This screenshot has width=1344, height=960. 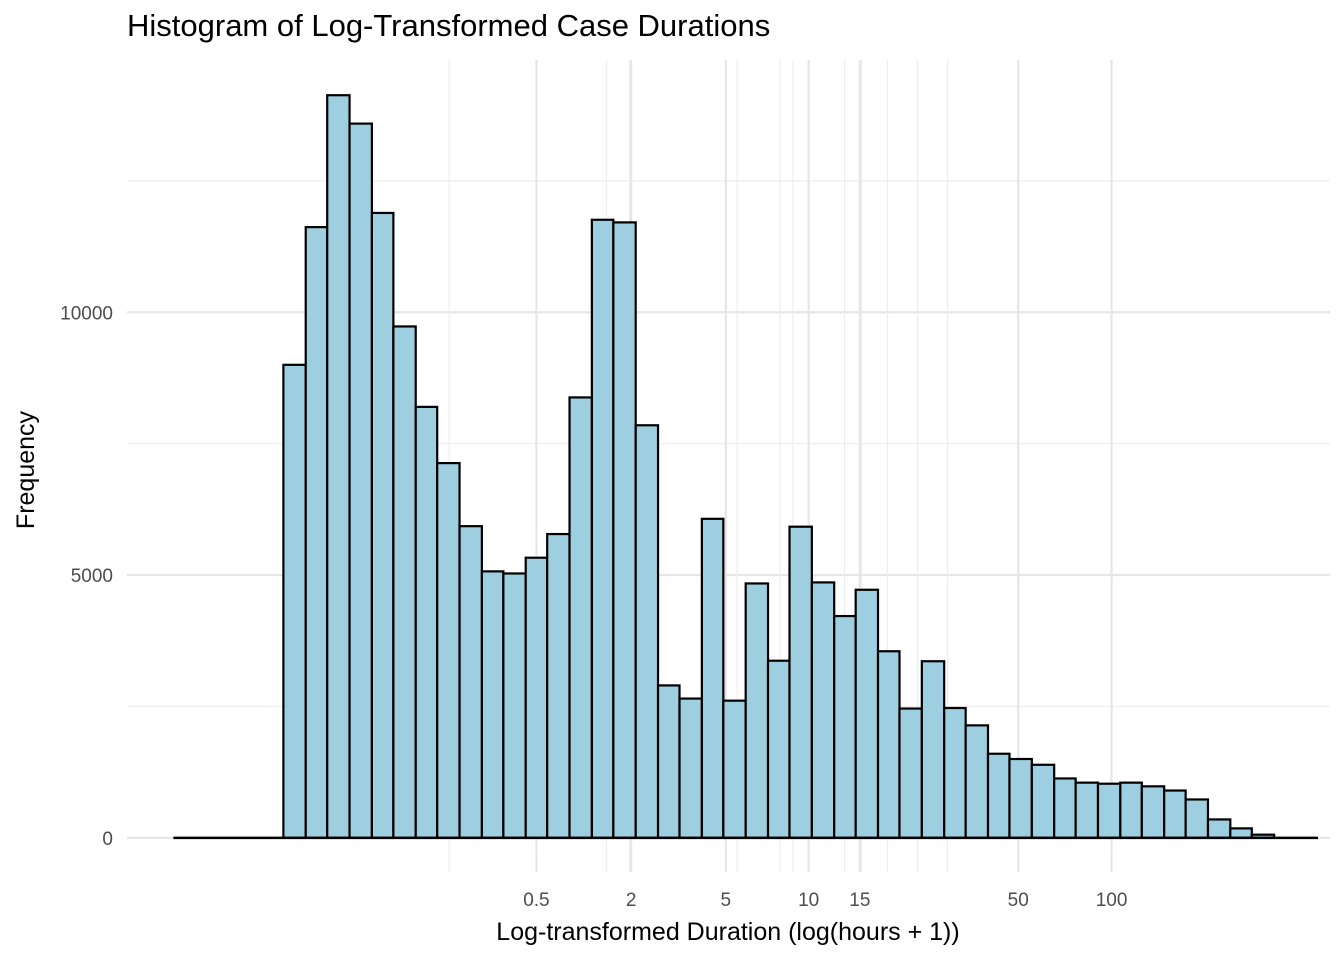 I want to click on x-tick-label: 0.5, so click(x=536, y=900).